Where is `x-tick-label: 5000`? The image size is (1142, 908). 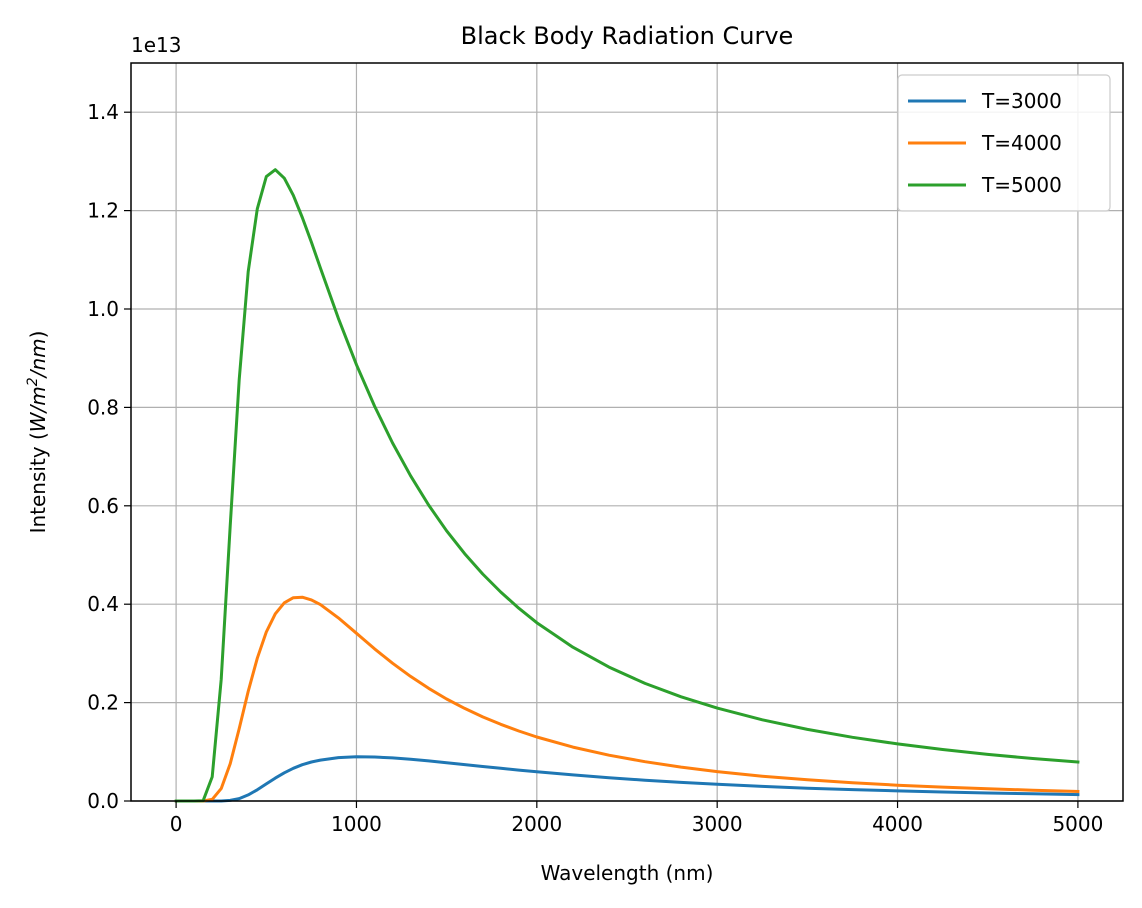
x-tick-label: 5000 is located at coordinates (1077, 824).